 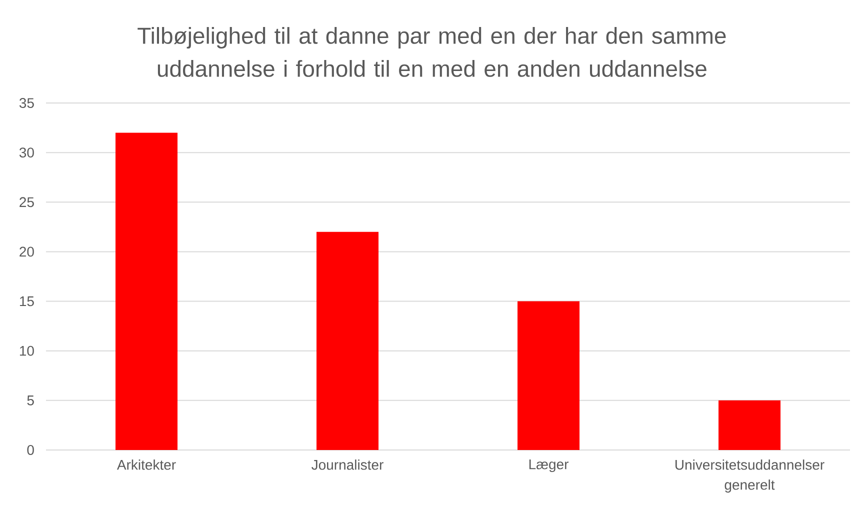 I want to click on y-tick-label: 20, so click(x=27, y=251).